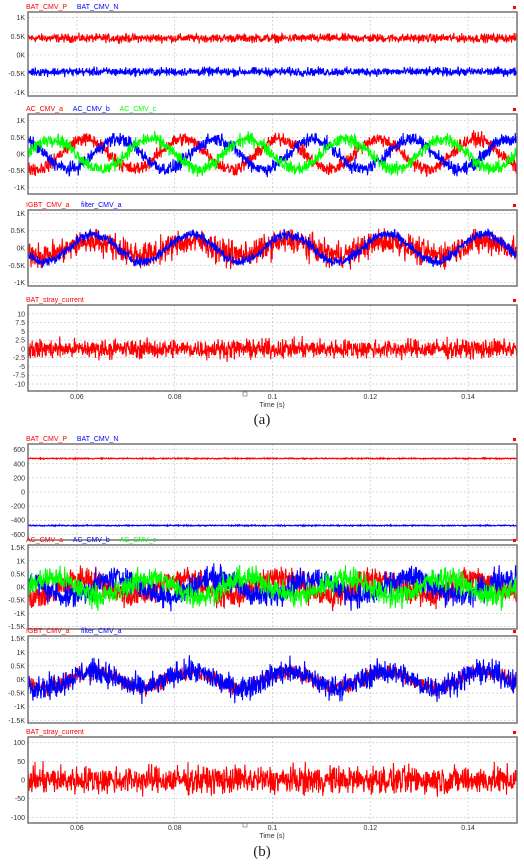  Describe the element at coordinates (77, 397) in the screenshot. I see `x-tick-label: 0.06` at that location.